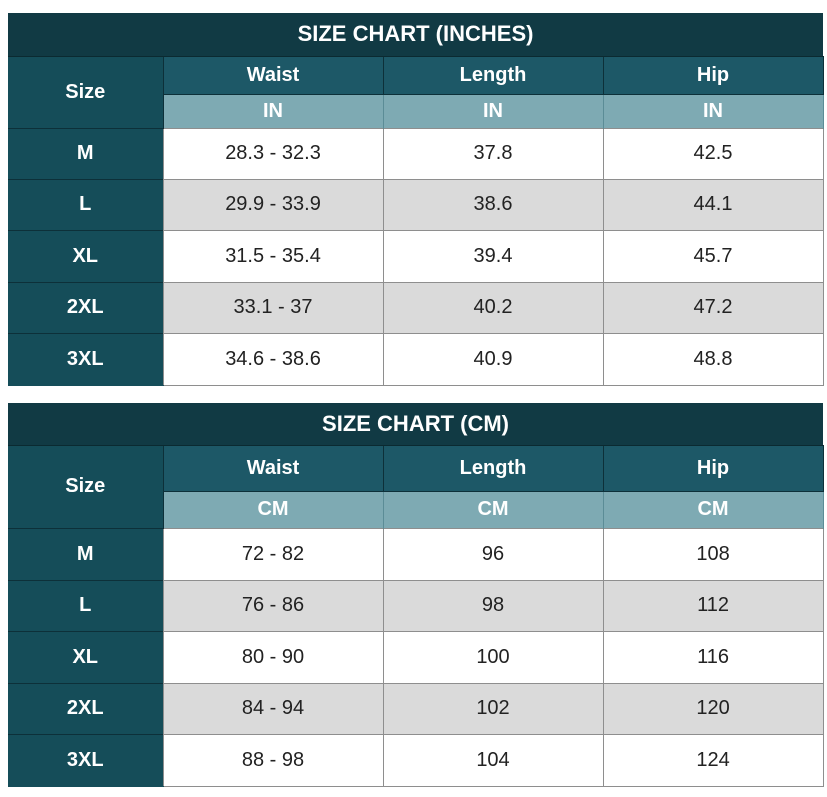  I want to click on waist-value: 88 - 98, so click(273, 760).